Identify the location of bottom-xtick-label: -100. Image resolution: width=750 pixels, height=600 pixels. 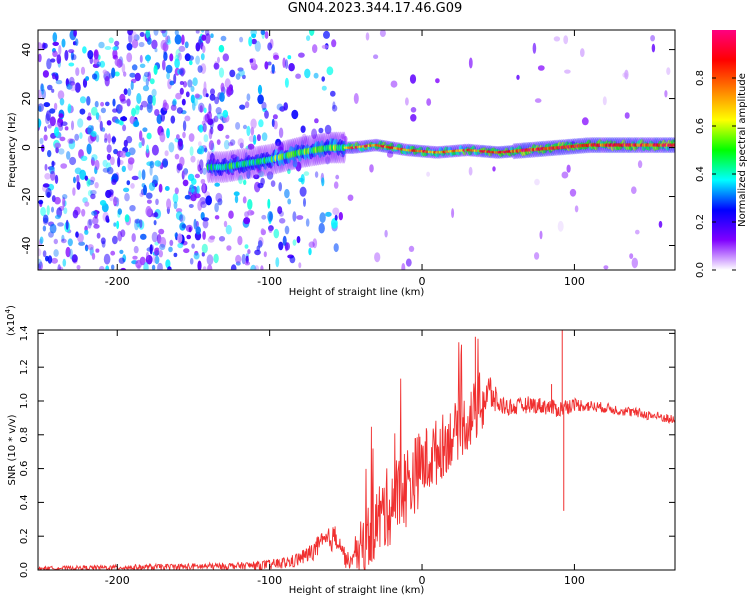
(269, 580).